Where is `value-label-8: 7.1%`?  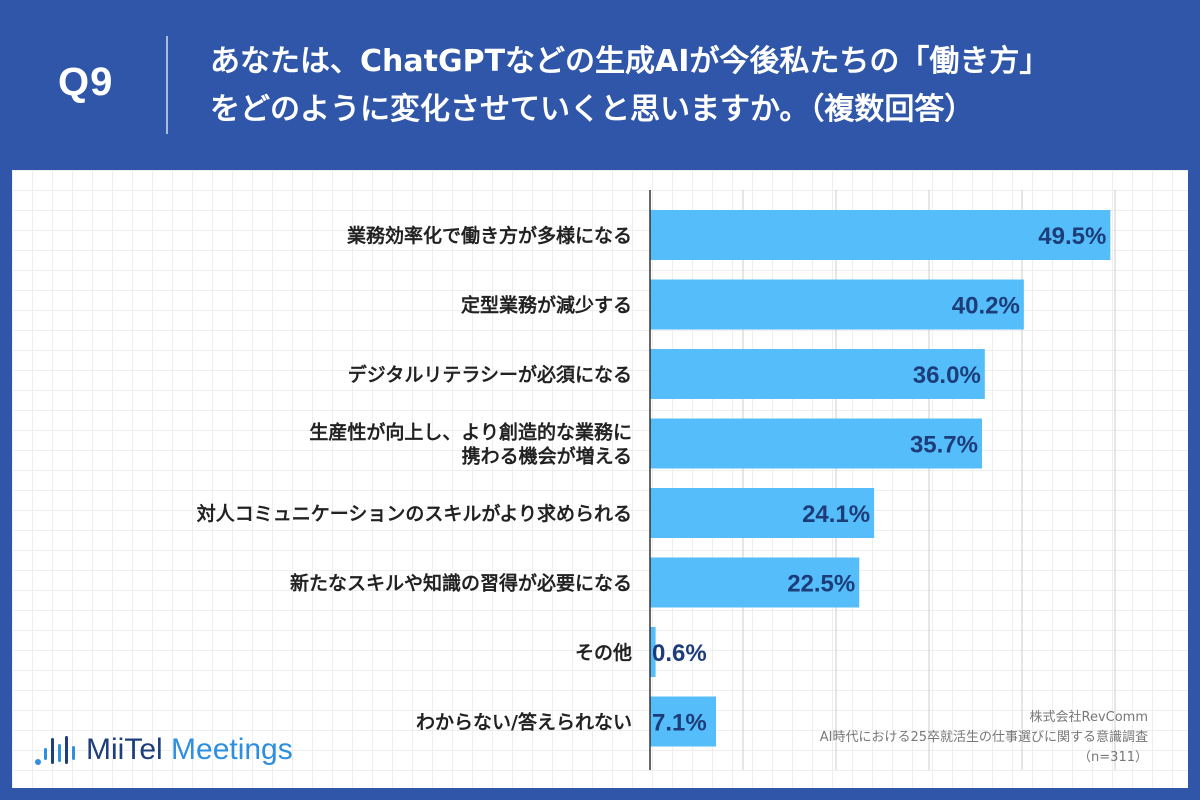
value-label-8: 7.1% is located at coordinates (679, 723).